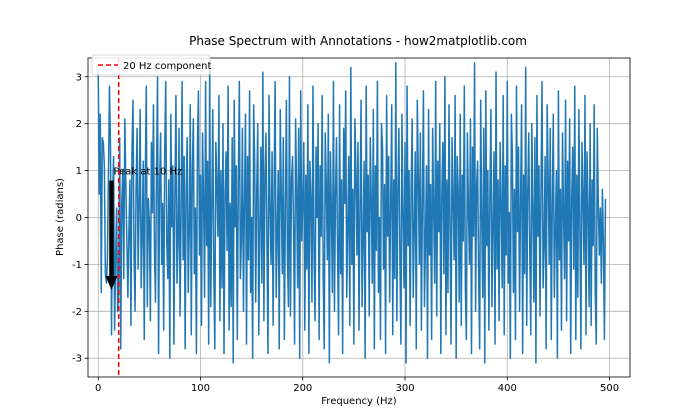 This screenshot has width=700, height=420. Describe the element at coordinates (79, 124) in the screenshot. I see `y-tick-label: 2` at that location.